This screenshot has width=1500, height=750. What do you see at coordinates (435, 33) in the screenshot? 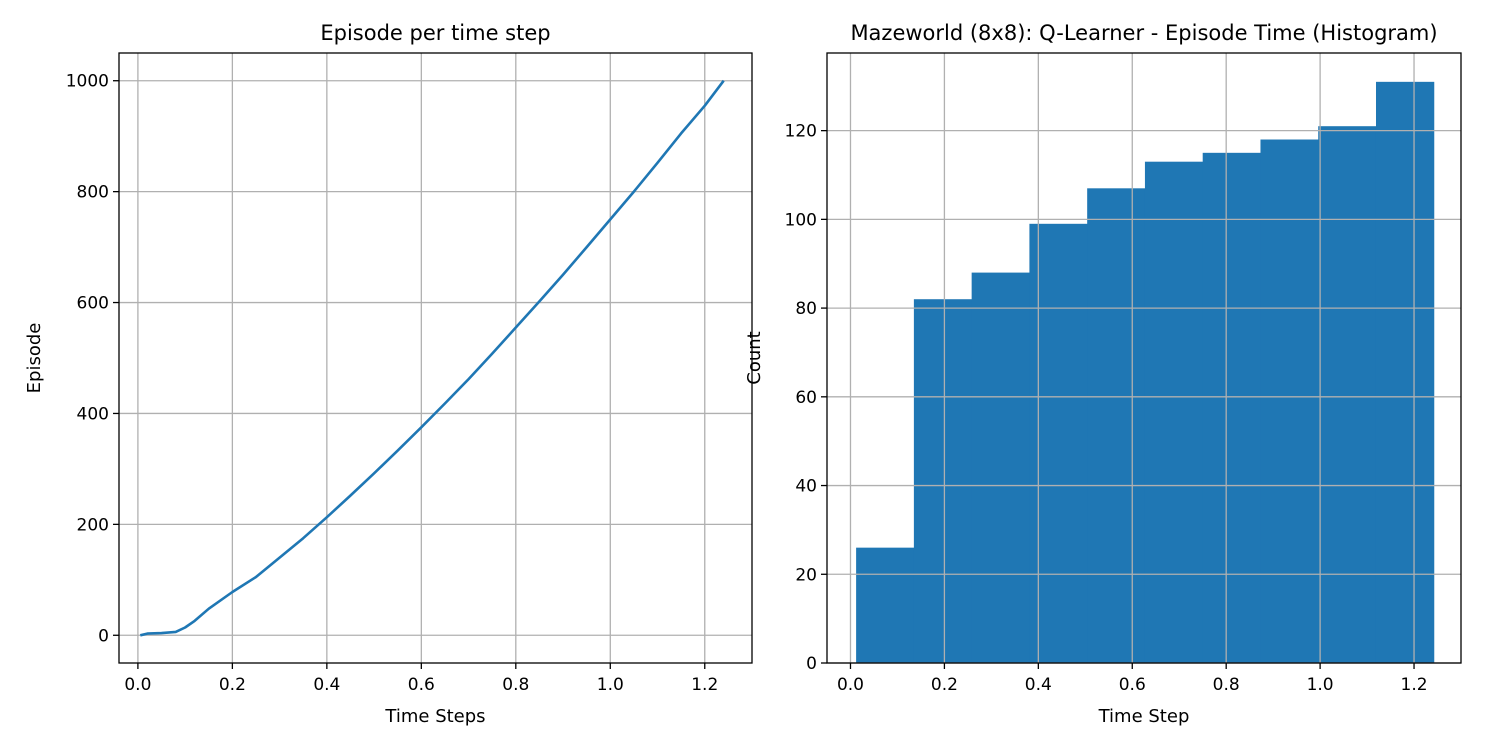
I see `line-chart-title: Episode per time step` at bounding box center [435, 33].